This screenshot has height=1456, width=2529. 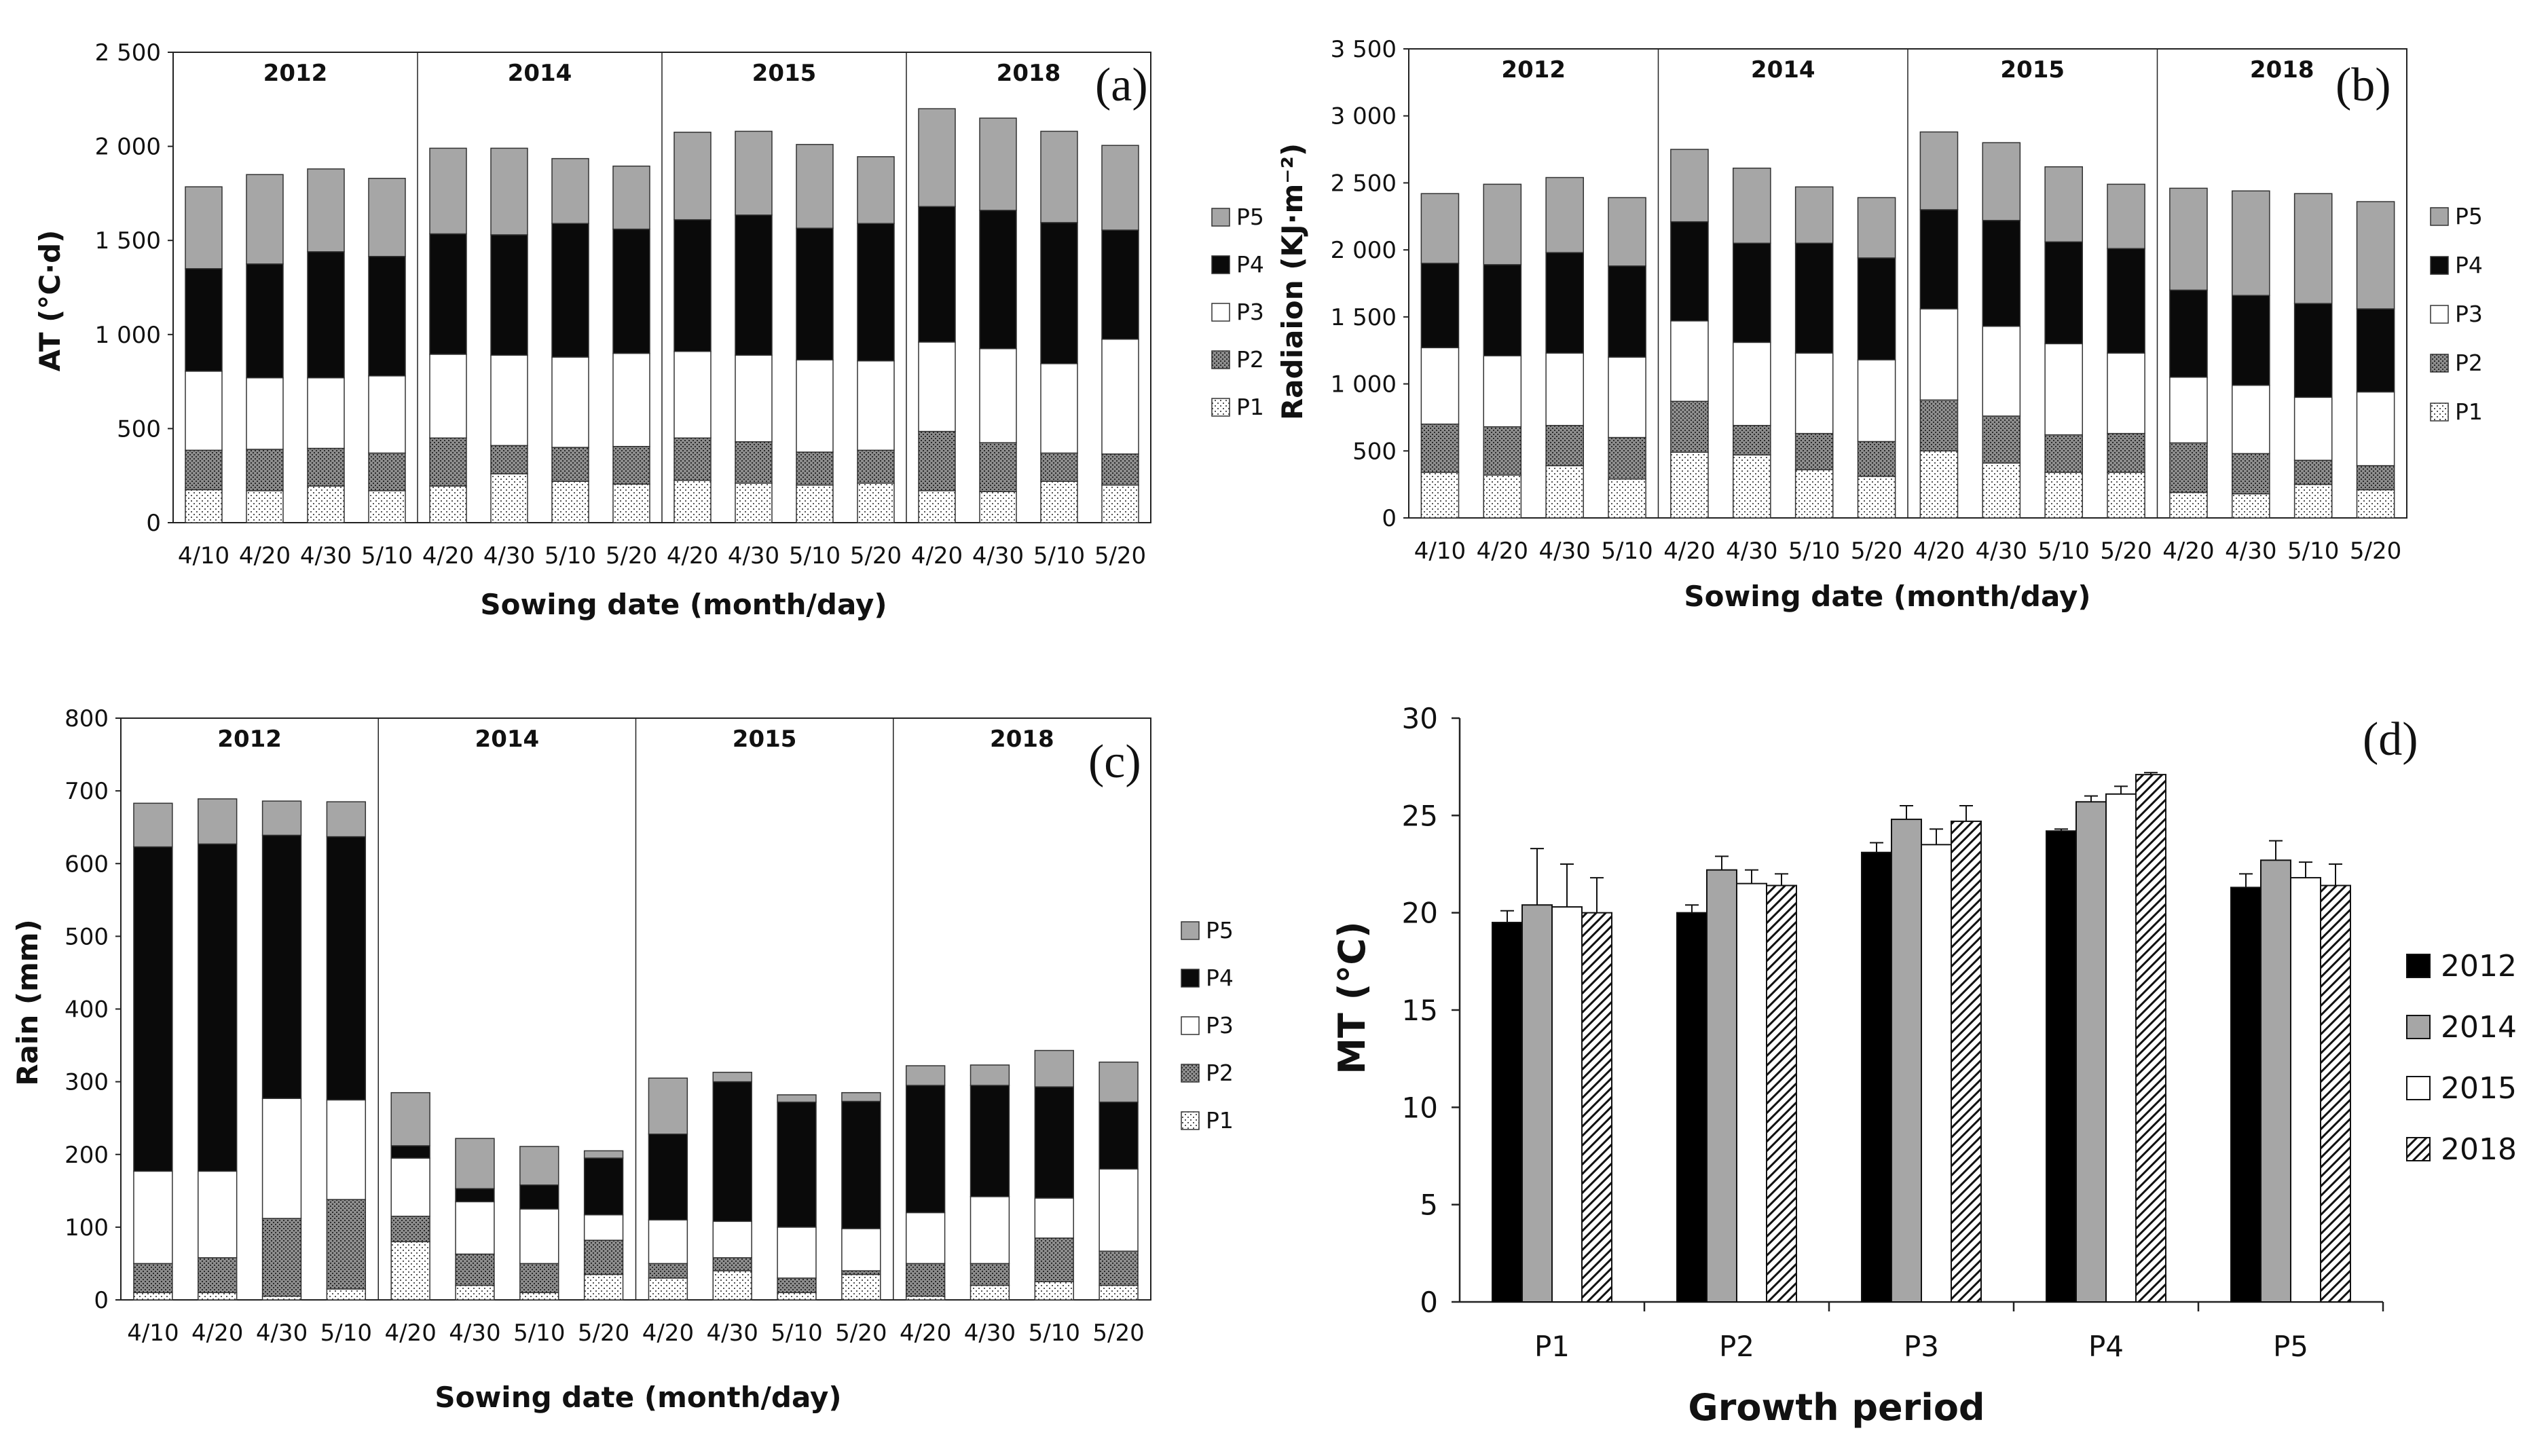 What do you see at coordinates (1364, 317) in the screenshot?
I see `panel-b-y-tick-label: 1 500` at bounding box center [1364, 317].